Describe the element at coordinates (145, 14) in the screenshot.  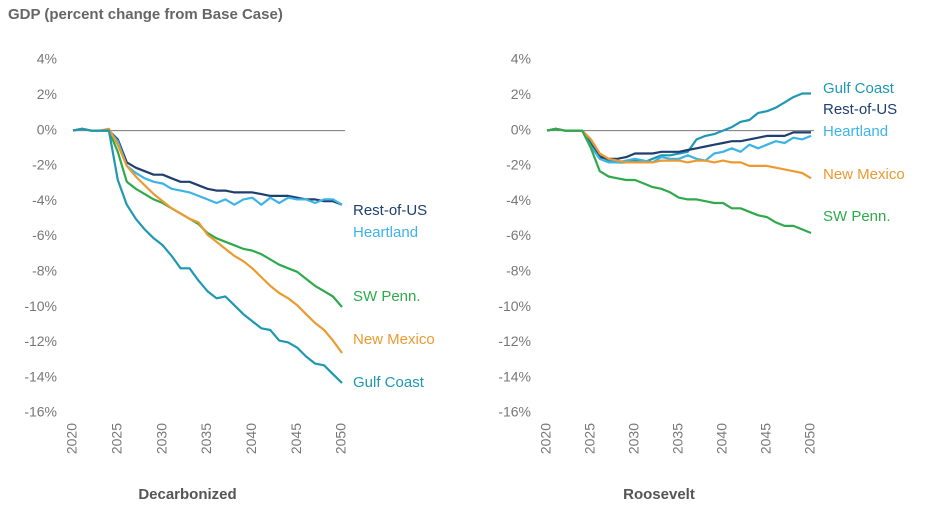
I see `chart-title: GDP (percent change from Base Case)` at that location.